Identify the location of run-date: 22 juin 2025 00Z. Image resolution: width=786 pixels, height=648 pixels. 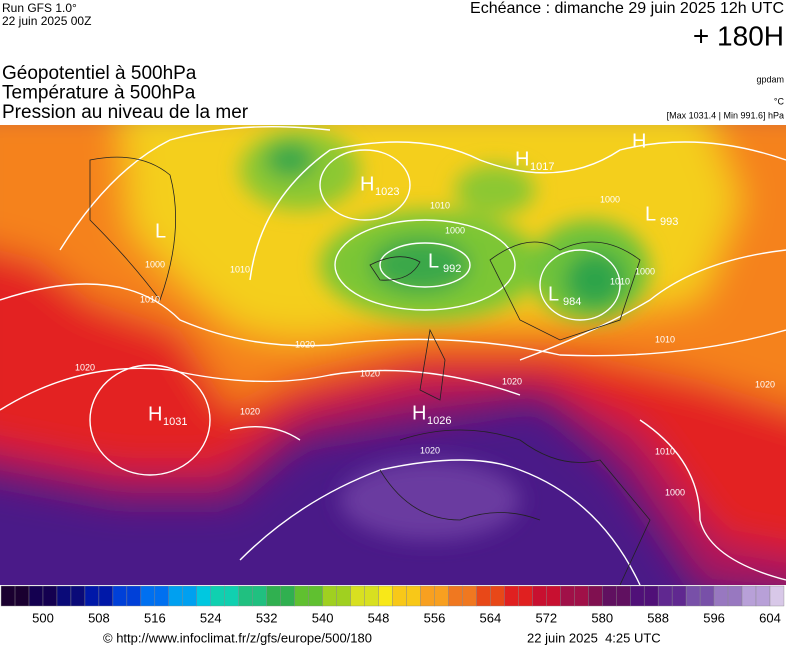
(46, 21).